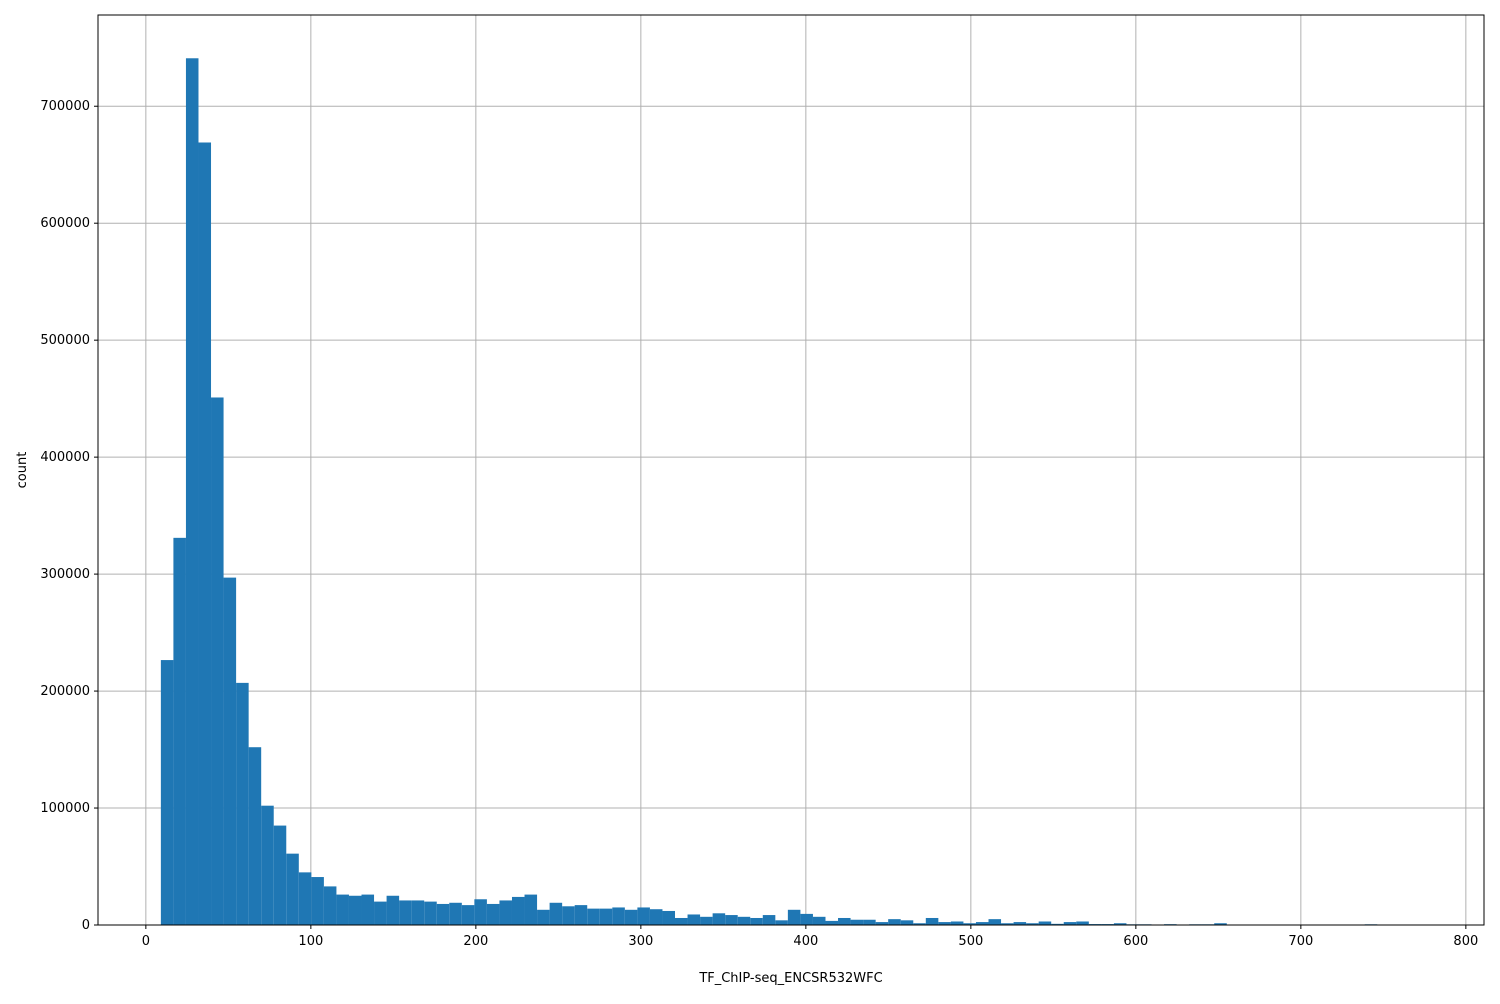 The width and height of the screenshot is (1500, 1004). What do you see at coordinates (65, 457) in the screenshot?
I see `y-tick-label: 400000` at bounding box center [65, 457].